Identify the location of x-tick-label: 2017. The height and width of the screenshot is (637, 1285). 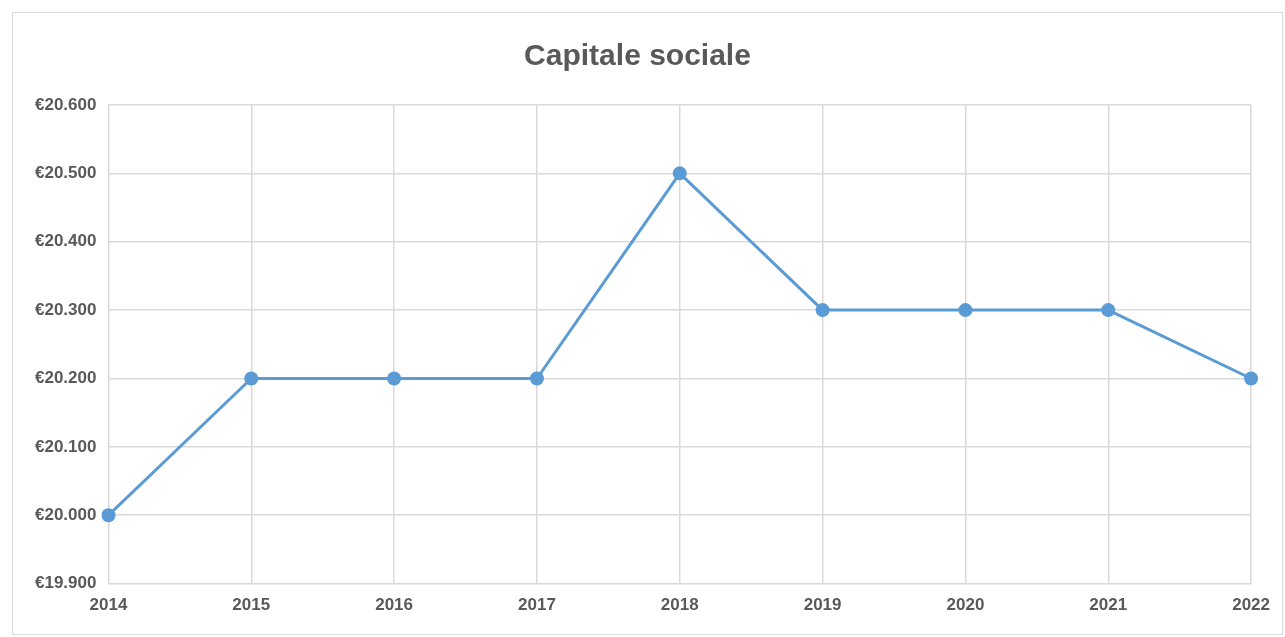
(537, 605).